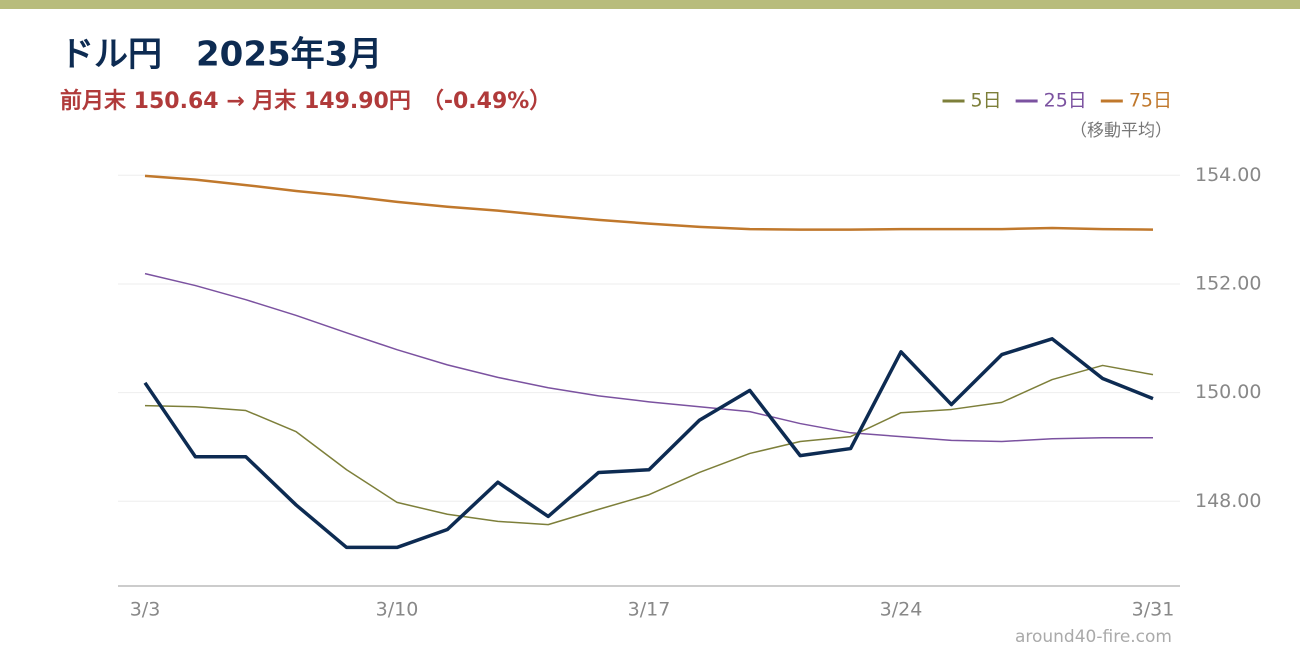 The height and width of the screenshot is (660, 1300). Describe the element at coordinates (1153, 610) in the screenshot. I see `x-tick-label: 3/31` at that location.